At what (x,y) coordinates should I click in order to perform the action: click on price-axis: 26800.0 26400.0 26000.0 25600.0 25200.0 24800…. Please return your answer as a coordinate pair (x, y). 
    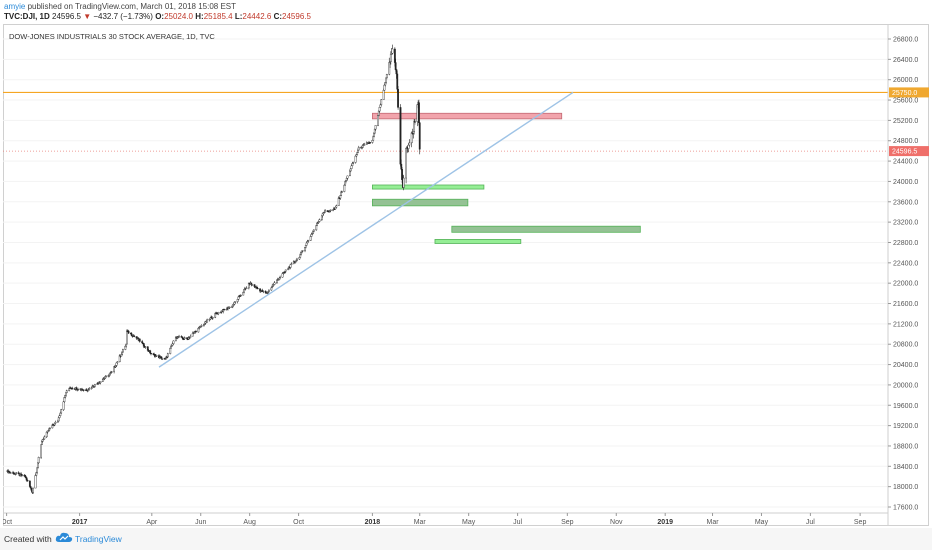
    Looking at the image, I should click on (903, 274).